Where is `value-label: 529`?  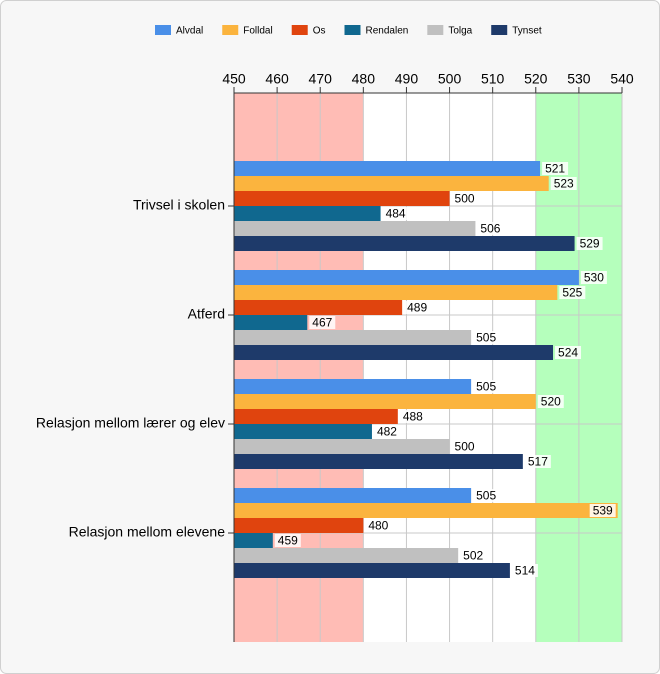
value-label: 529 is located at coordinates (590, 244).